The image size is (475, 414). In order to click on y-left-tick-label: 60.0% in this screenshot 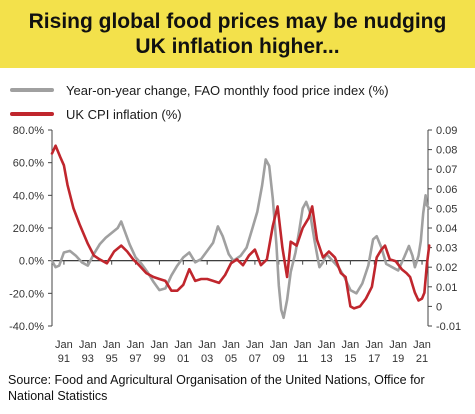, I will do `click(28, 164)`.